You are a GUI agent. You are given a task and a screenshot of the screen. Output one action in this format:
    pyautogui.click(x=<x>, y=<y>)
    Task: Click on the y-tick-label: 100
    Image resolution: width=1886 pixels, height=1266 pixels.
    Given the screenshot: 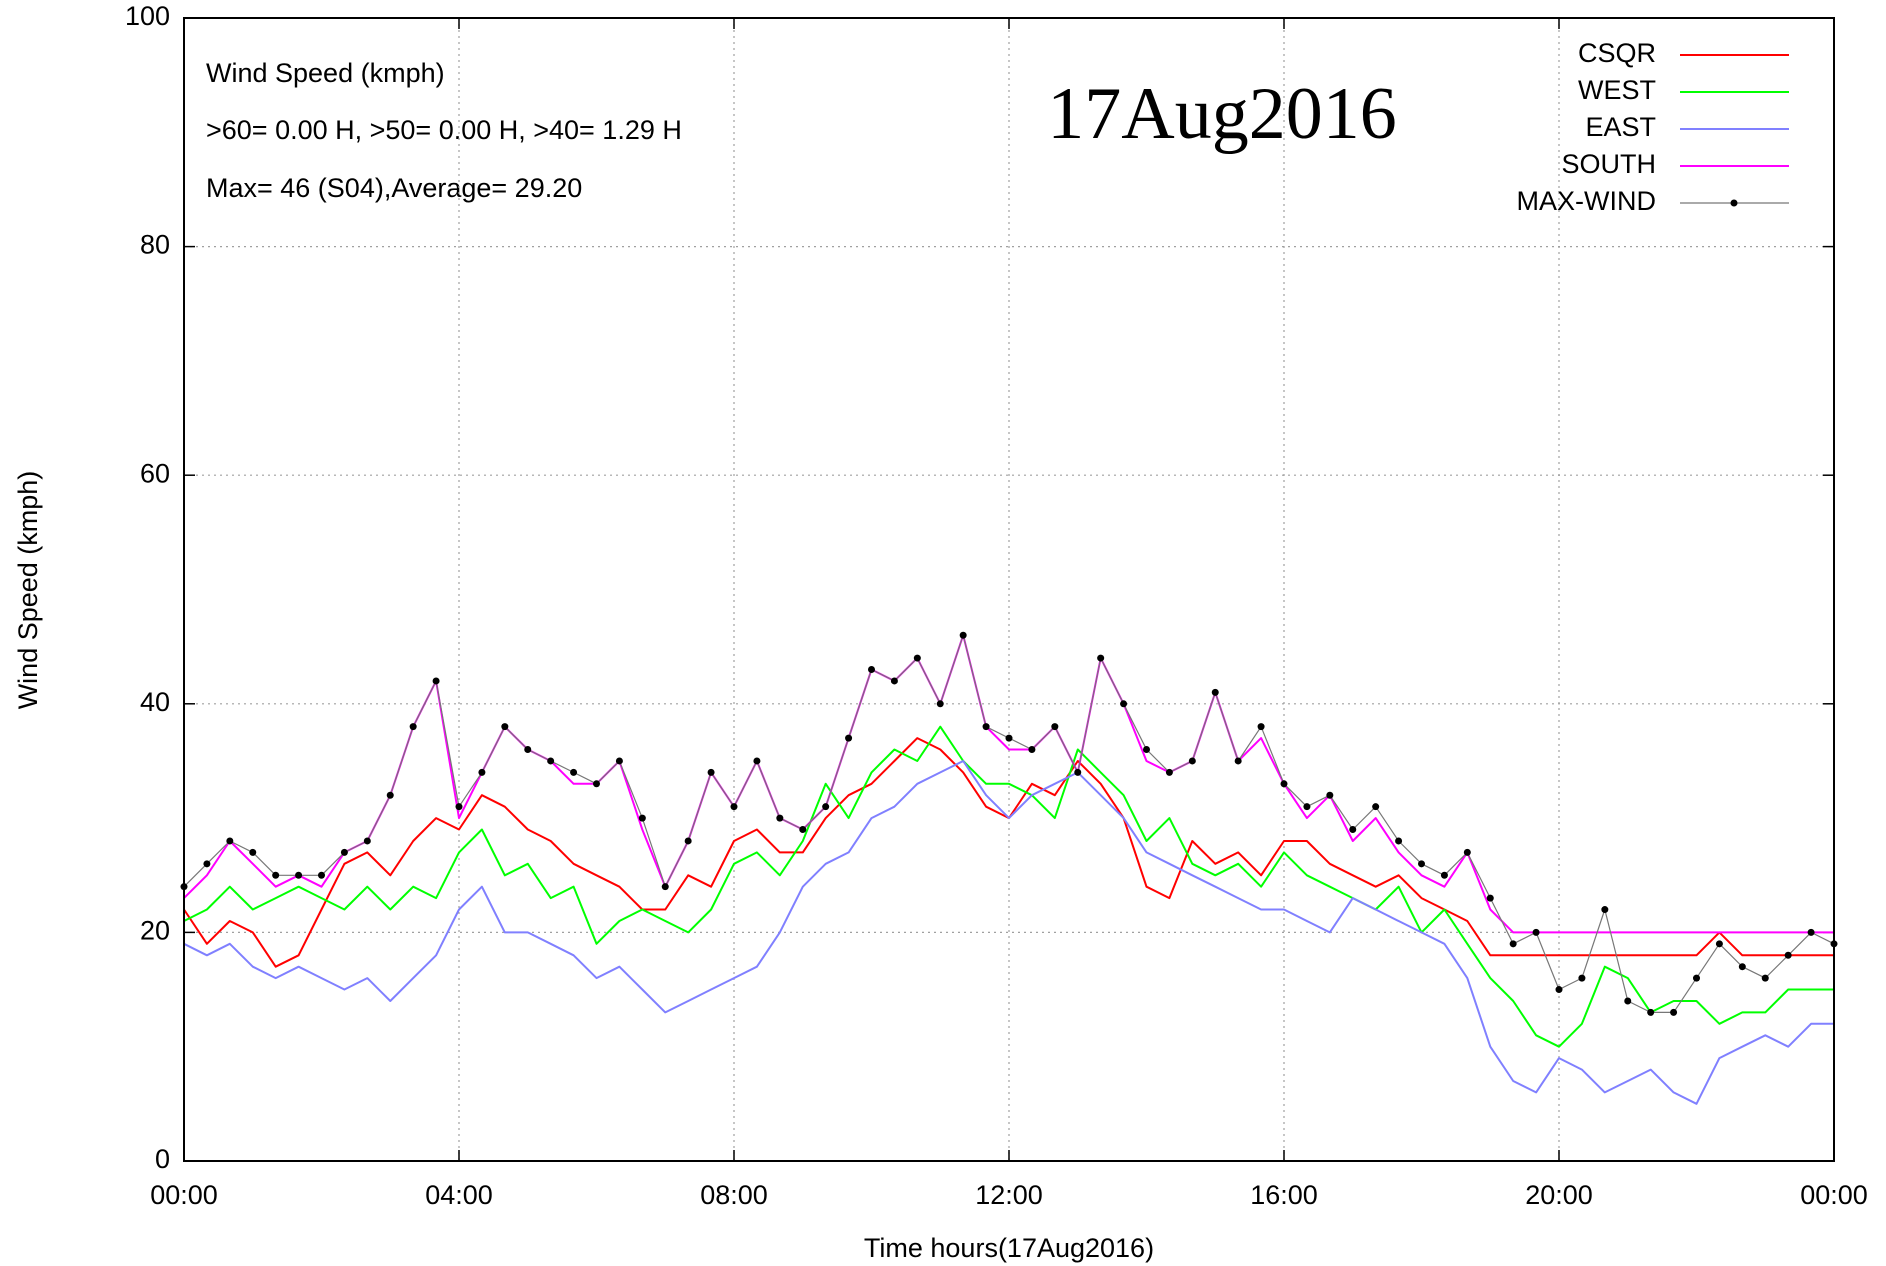 What is the action you would take?
    pyautogui.click(x=147, y=16)
    